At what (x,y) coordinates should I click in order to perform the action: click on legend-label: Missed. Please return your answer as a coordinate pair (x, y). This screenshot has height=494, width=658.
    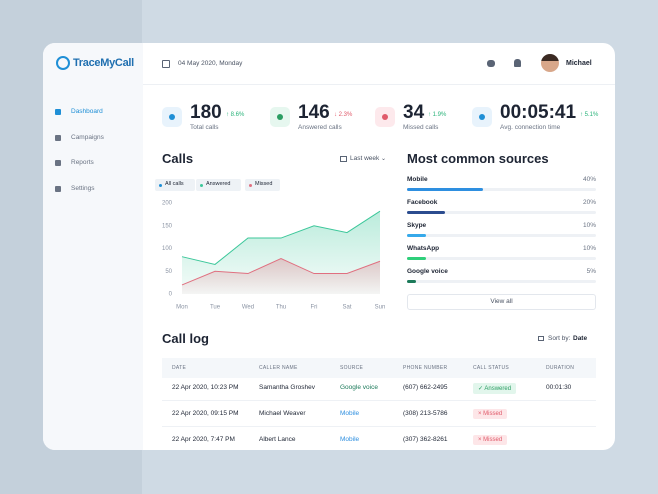
    Looking at the image, I should click on (264, 184).